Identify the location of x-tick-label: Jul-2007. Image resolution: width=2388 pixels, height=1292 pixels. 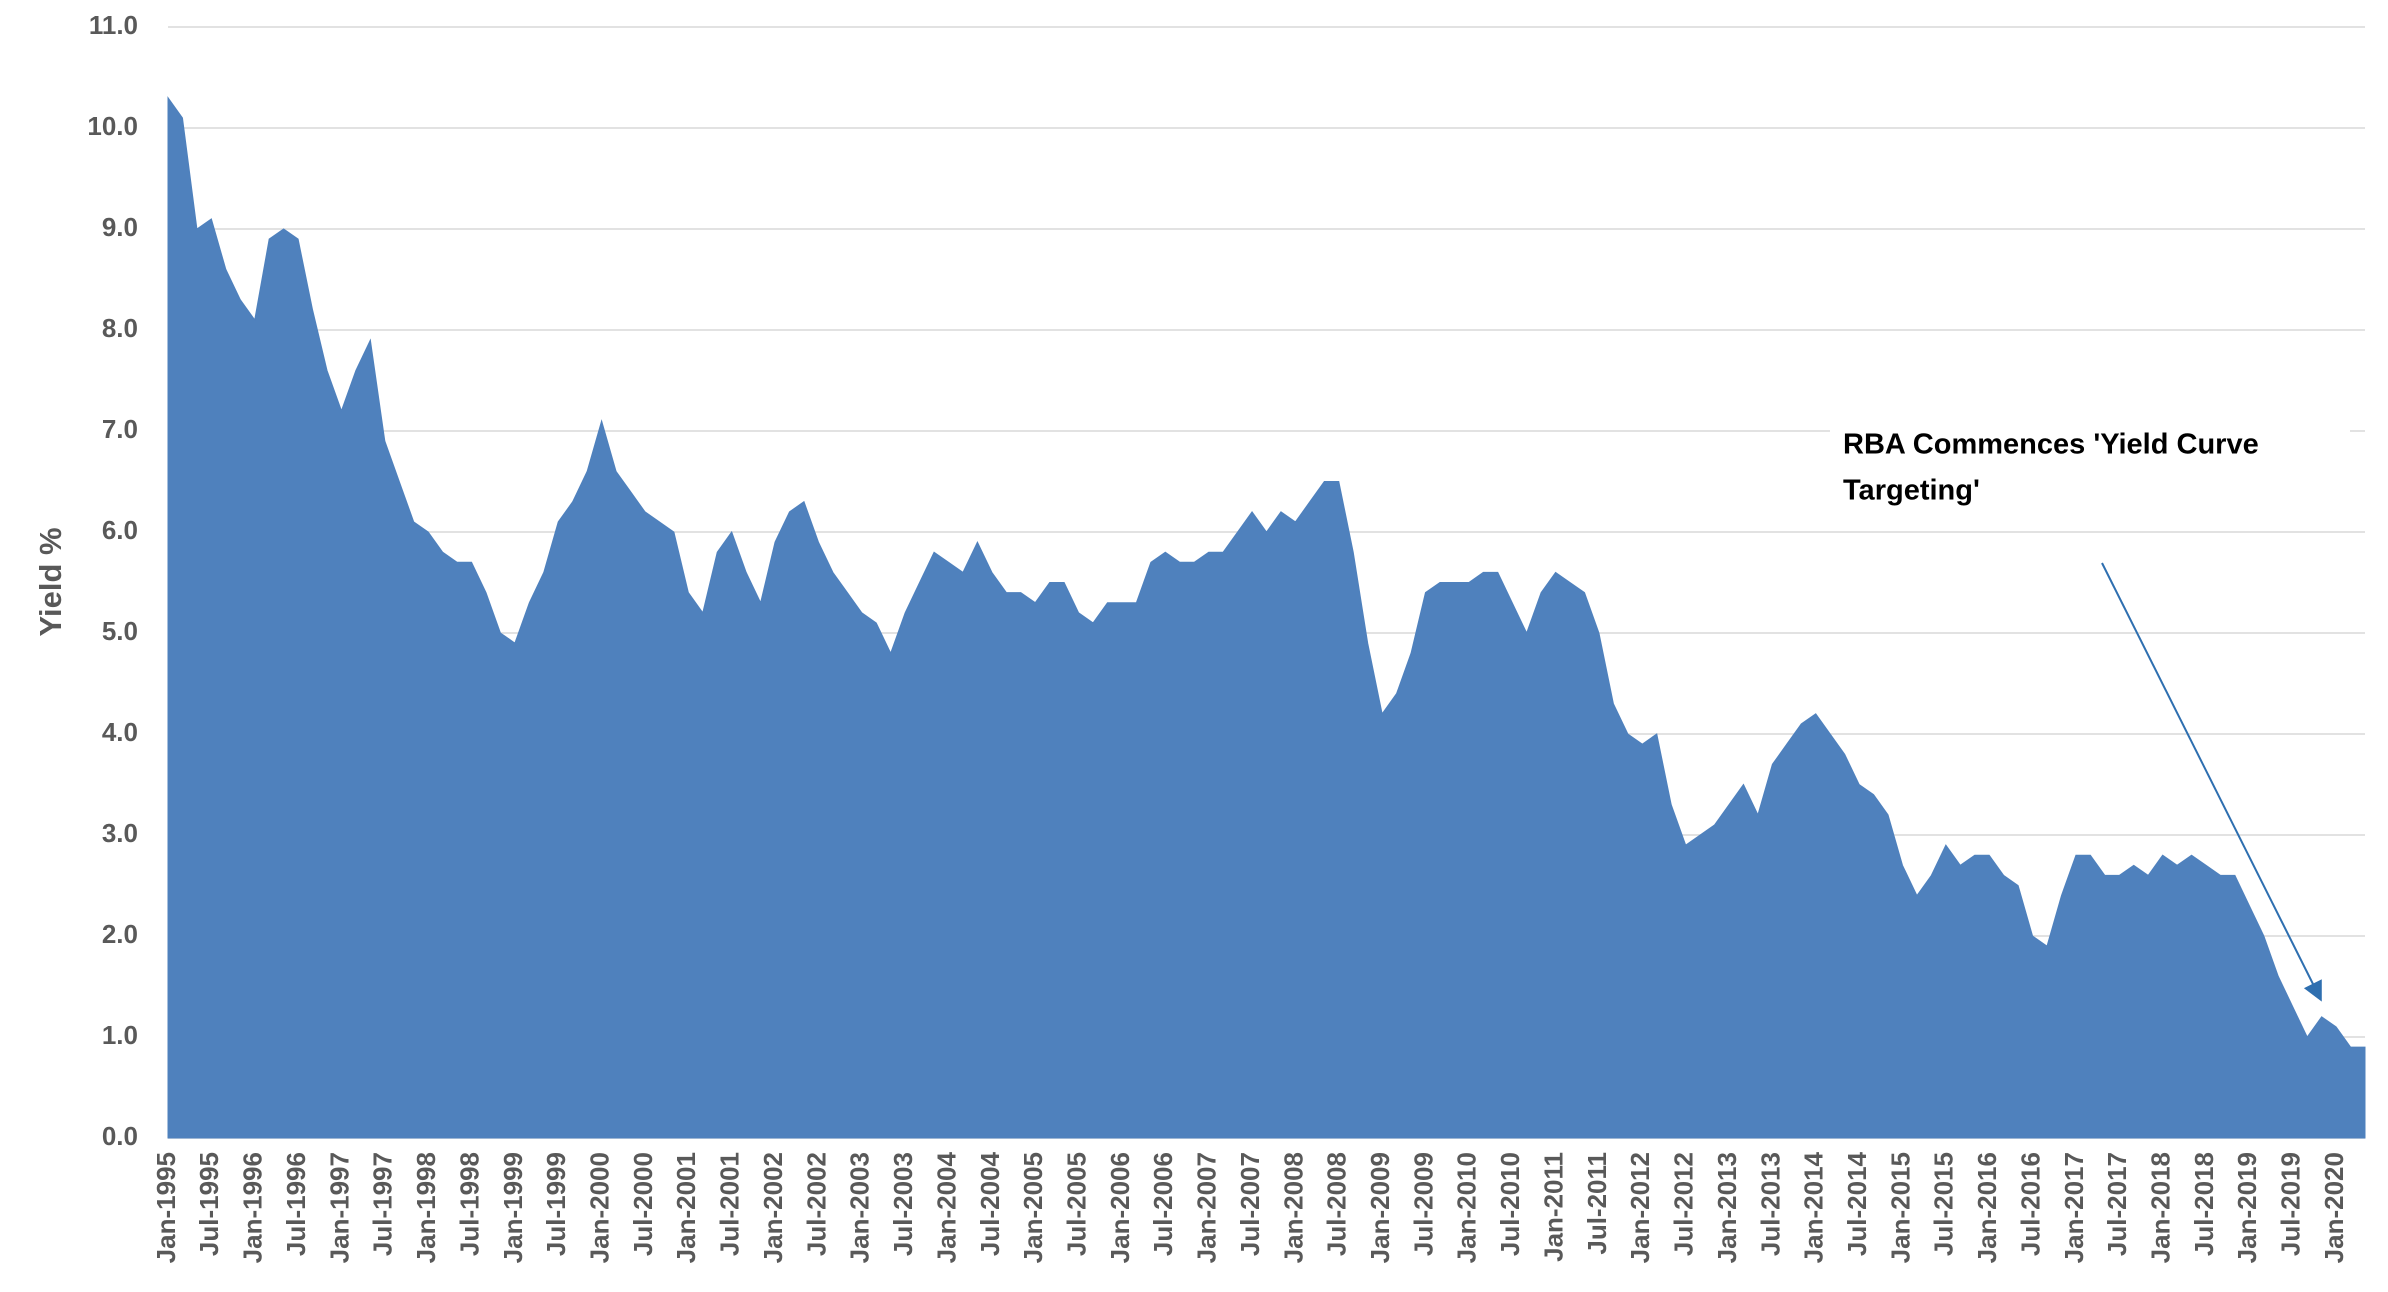
(1250, 1204).